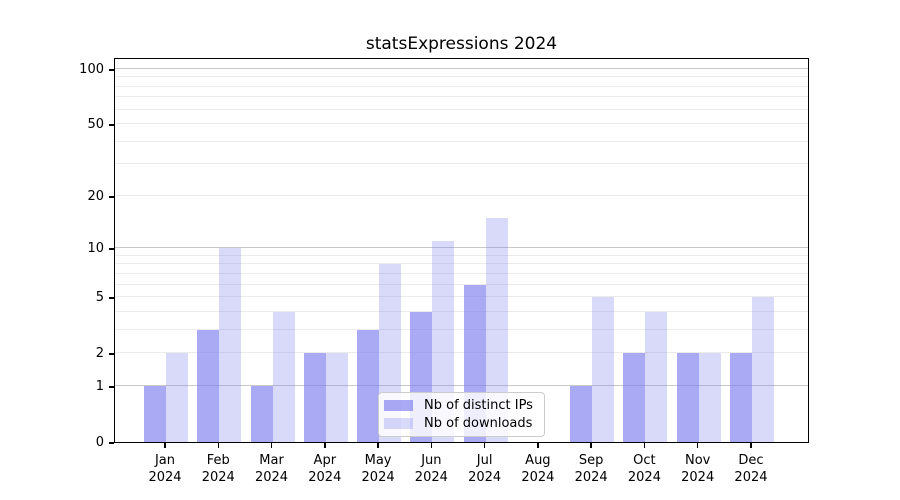  What do you see at coordinates (95, 249) in the screenshot?
I see `y-tick-label-10: 10` at bounding box center [95, 249].